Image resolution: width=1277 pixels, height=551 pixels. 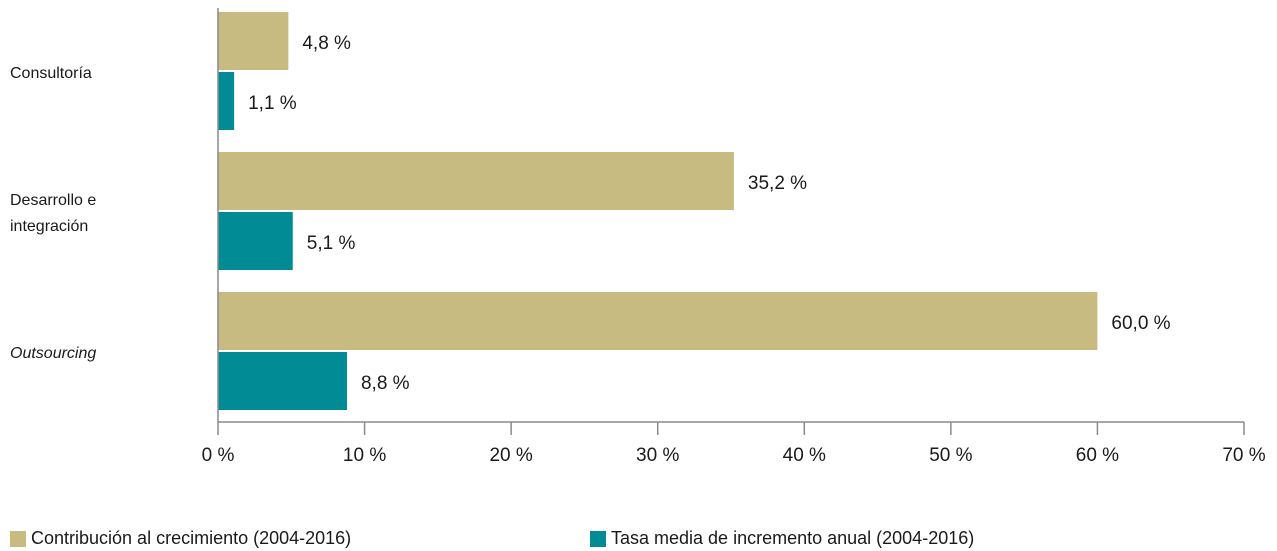 I want to click on bar-outsourcing-contribucion, so click(x=658, y=321).